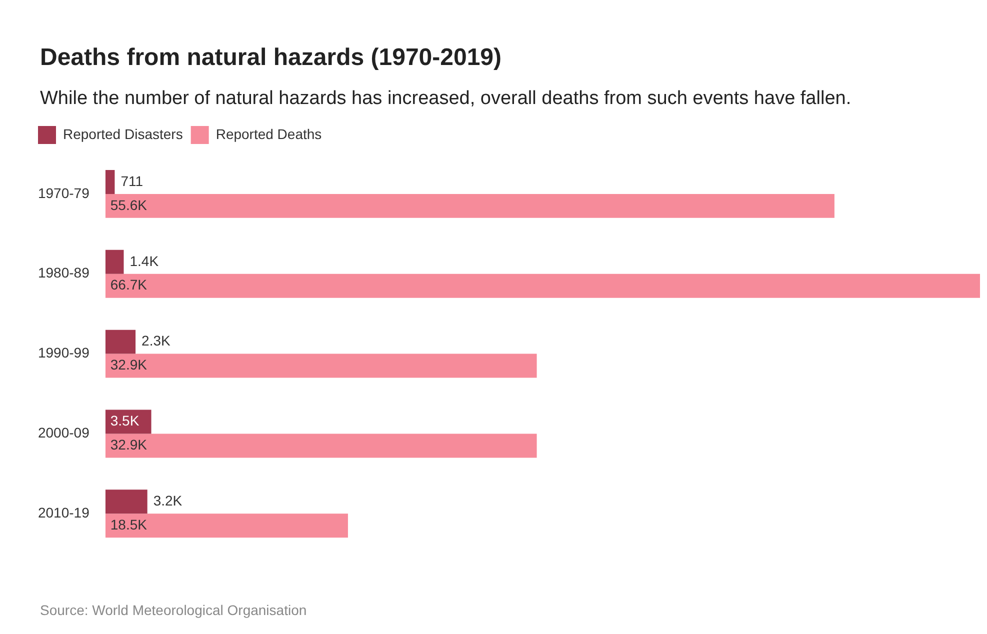 Image resolution: width=987 pixels, height=634 pixels. I want to click on data-label: 18.5K, so click(129, 524).